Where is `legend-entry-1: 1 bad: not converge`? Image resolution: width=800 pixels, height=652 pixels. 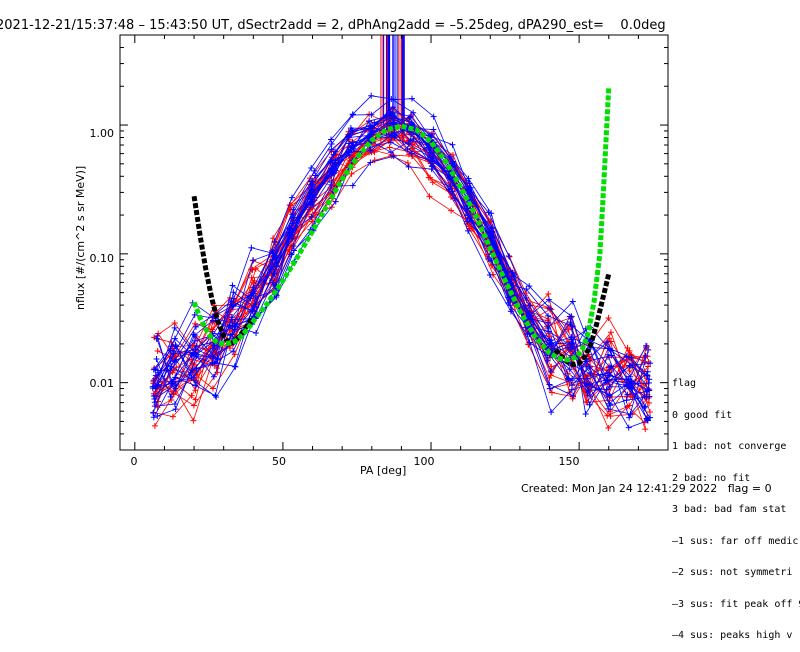
legend-entry-1: 1 bad: not converge is located at coordinates (729, 446).